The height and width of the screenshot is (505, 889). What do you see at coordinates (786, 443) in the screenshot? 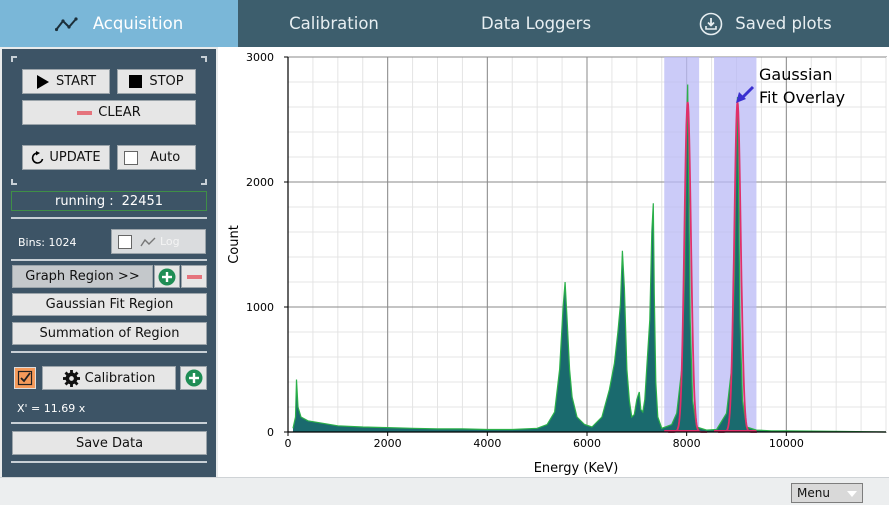
I see `x-tick-label: 10000` at bounding box center [786, 443].